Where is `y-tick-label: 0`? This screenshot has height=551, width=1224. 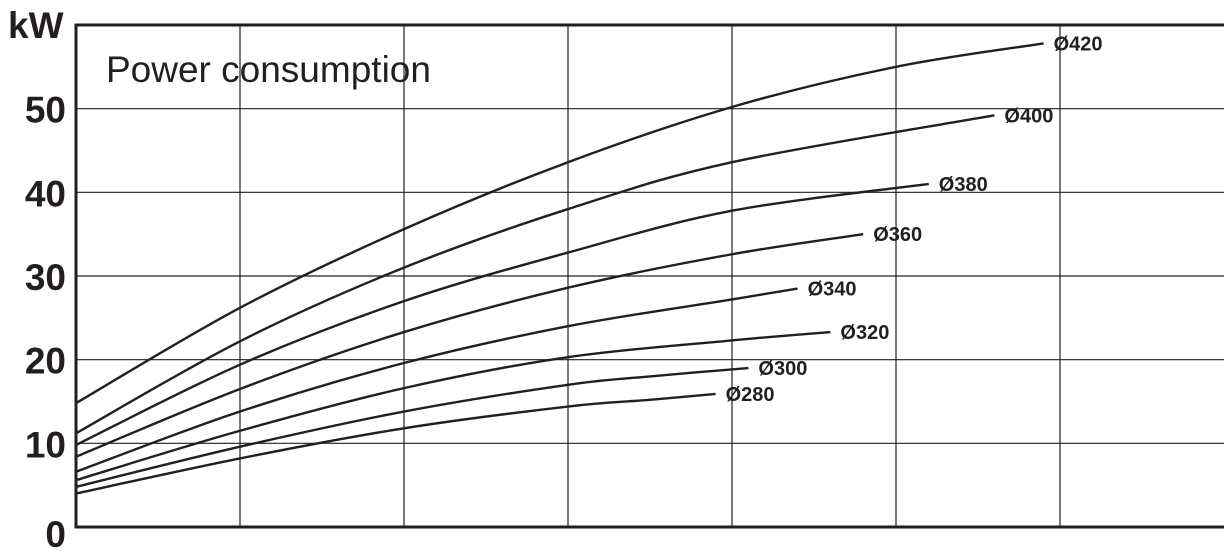
y-tick-label: 0 is located at coordinates (55, 532).